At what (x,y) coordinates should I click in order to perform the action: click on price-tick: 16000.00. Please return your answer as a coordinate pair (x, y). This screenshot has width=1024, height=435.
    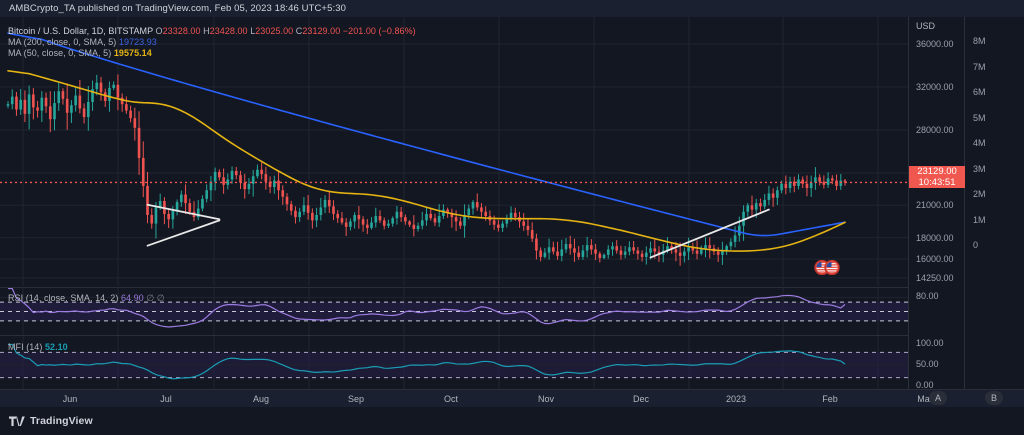
    Looking at the image, I should click on (935, 259).